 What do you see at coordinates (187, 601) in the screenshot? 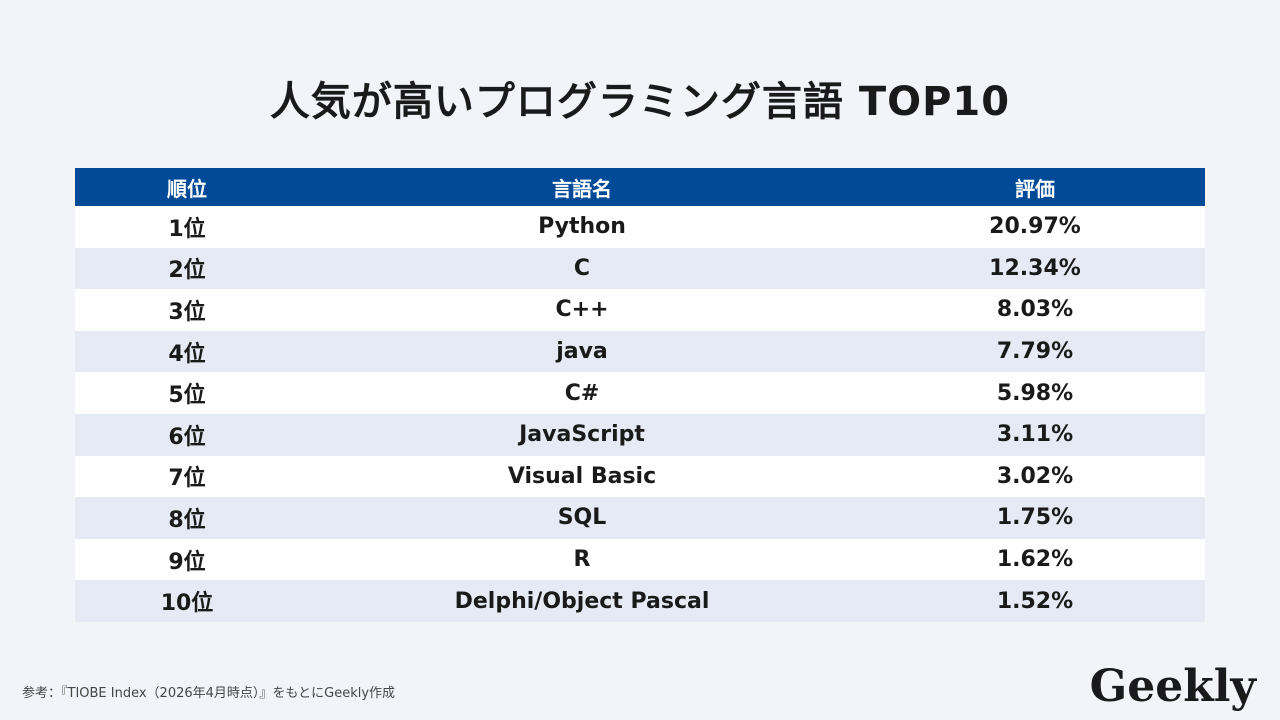
I see `rank-cell: 10位` at bounding box center [187, 601].